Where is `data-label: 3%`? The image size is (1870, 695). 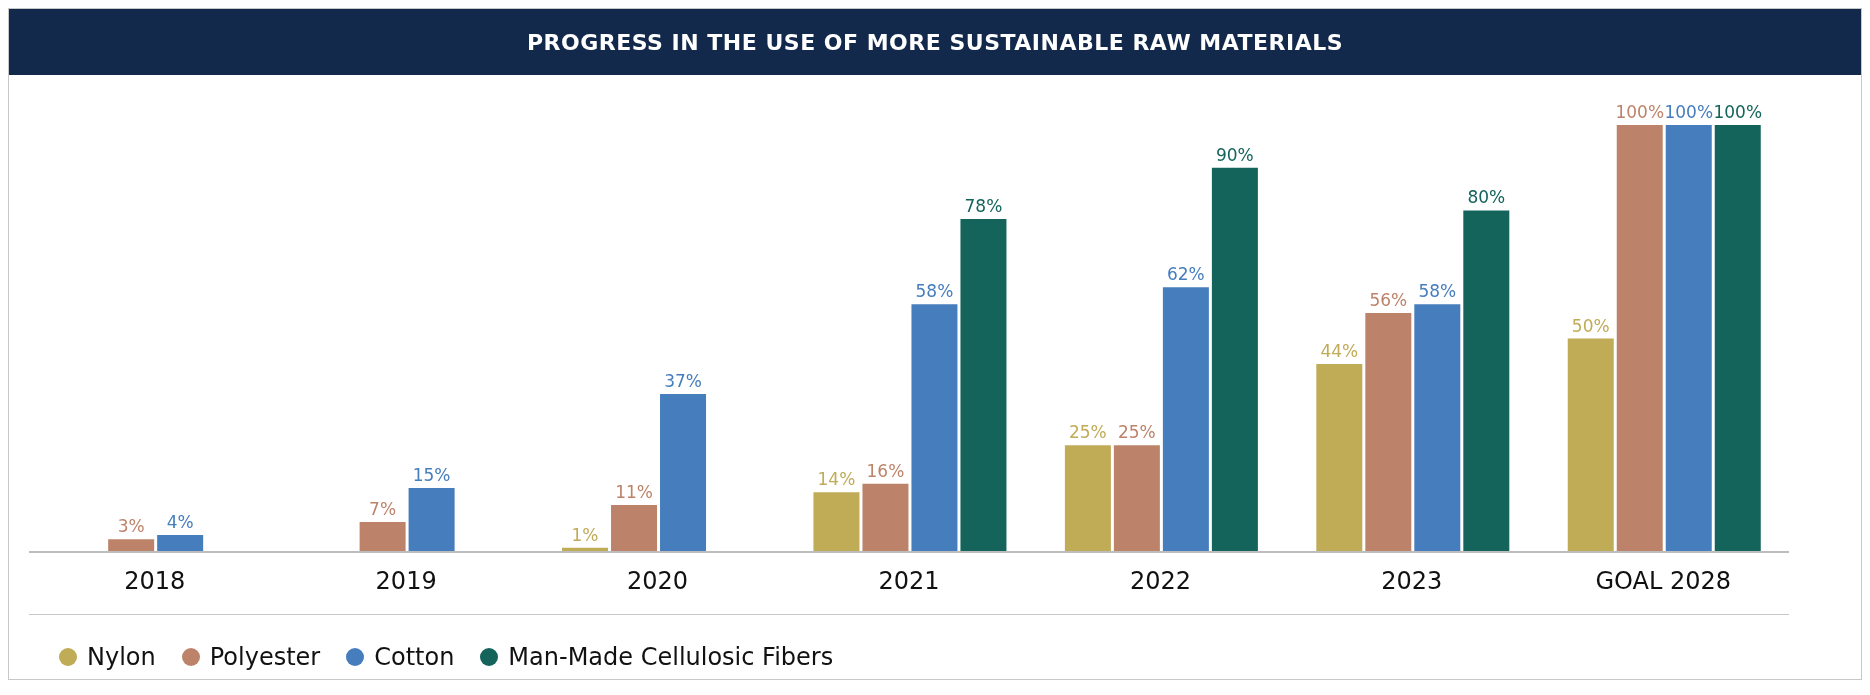
data-label: 3% is located at coordinates (131, 526).